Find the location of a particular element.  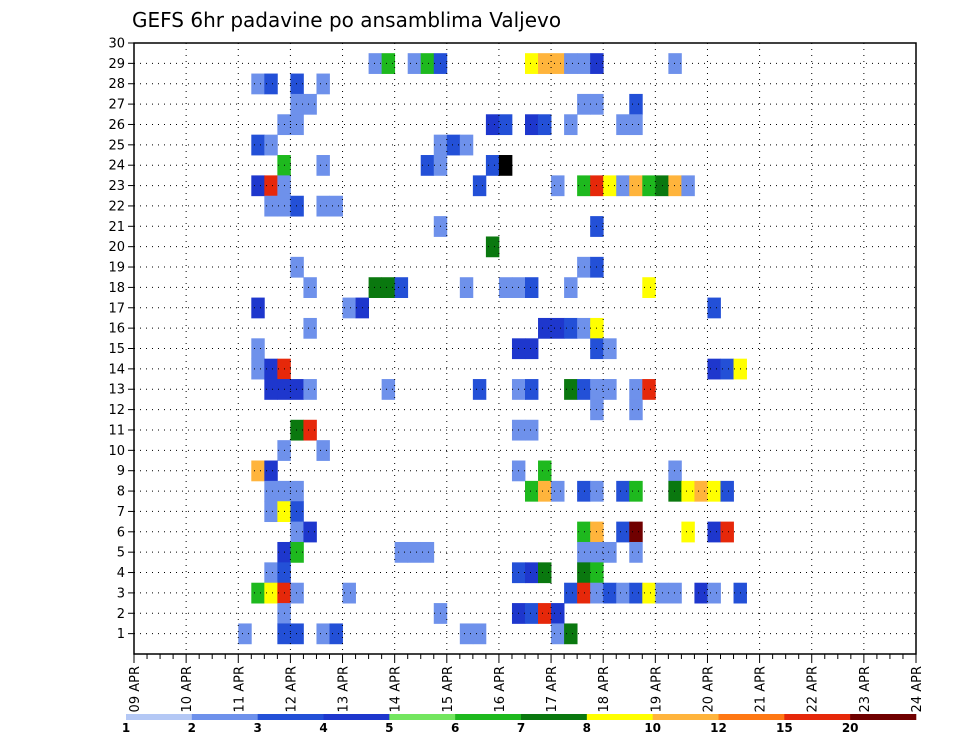

x-tick-label: 20 APR is located at coordinates (708, 689).